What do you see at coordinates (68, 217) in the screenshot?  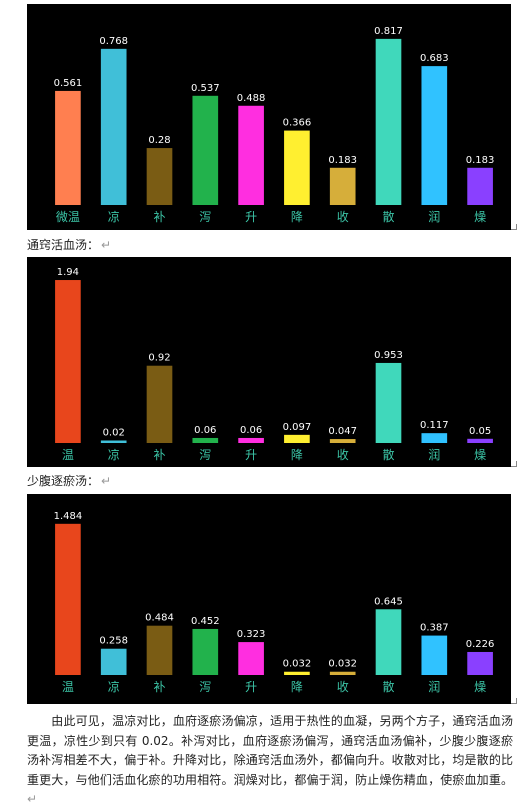 I see `category-tick-0: 微温` at bounding box center [68, 217].